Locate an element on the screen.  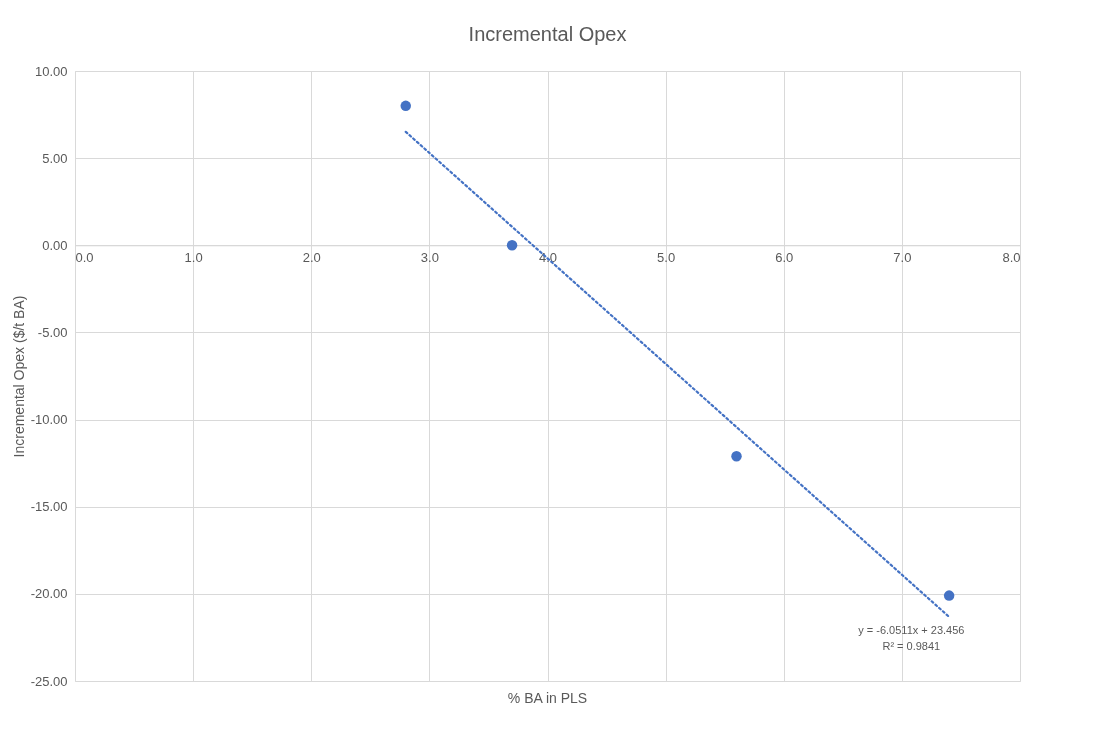
x-tick-label: 7.0 is located at coordinates (902, 257).